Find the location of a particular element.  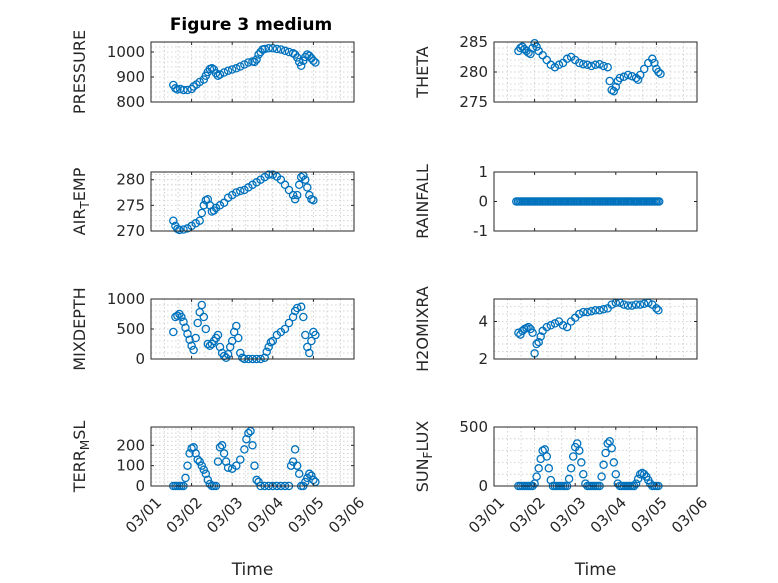

subplot-6: 2 4 H2OMIXRA is located at coordinates (555, 329).